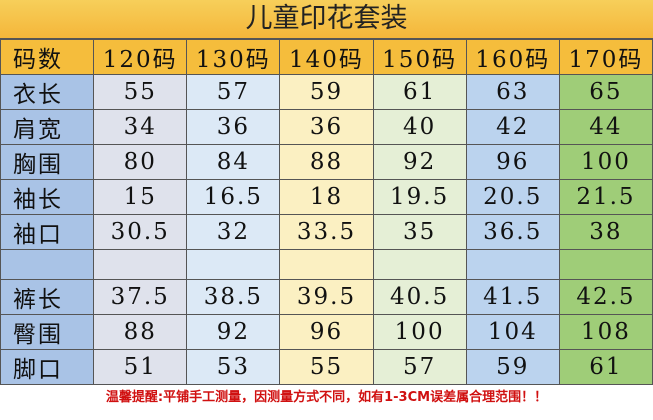 The image size is (653, 420). Describe the element at coordinates (605, 232) in the screenshot. I see `cell: 38` at that location.